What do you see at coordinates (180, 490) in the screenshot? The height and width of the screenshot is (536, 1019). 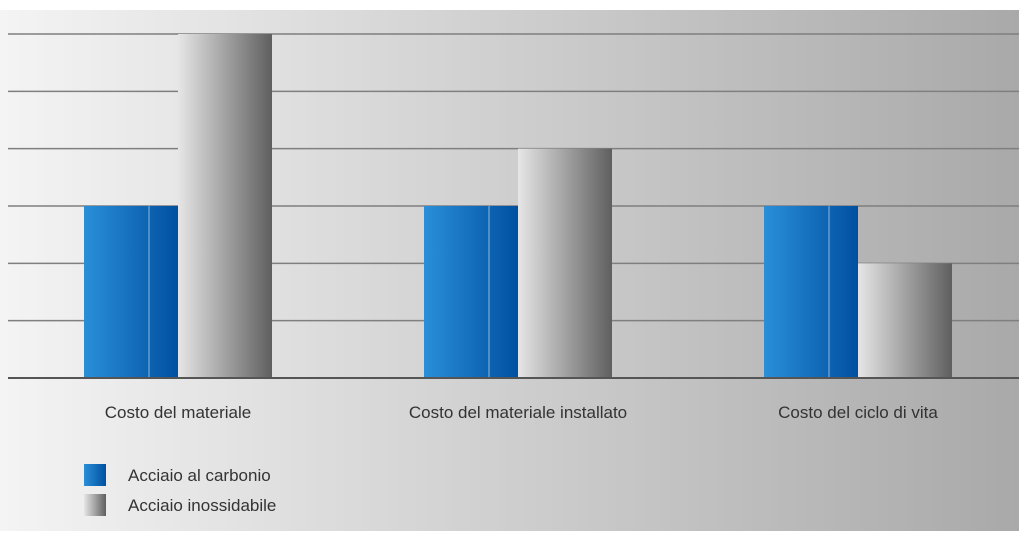 I see `legend: Acciaio al carbonio Acciaio inossidabile` at bounding box center [180, 490].